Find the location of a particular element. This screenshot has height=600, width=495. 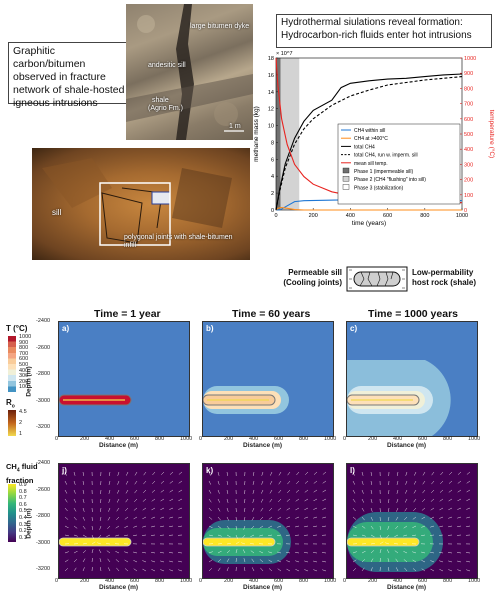

ch4-fraction-panel: k) is located at coordinates (268, 521).